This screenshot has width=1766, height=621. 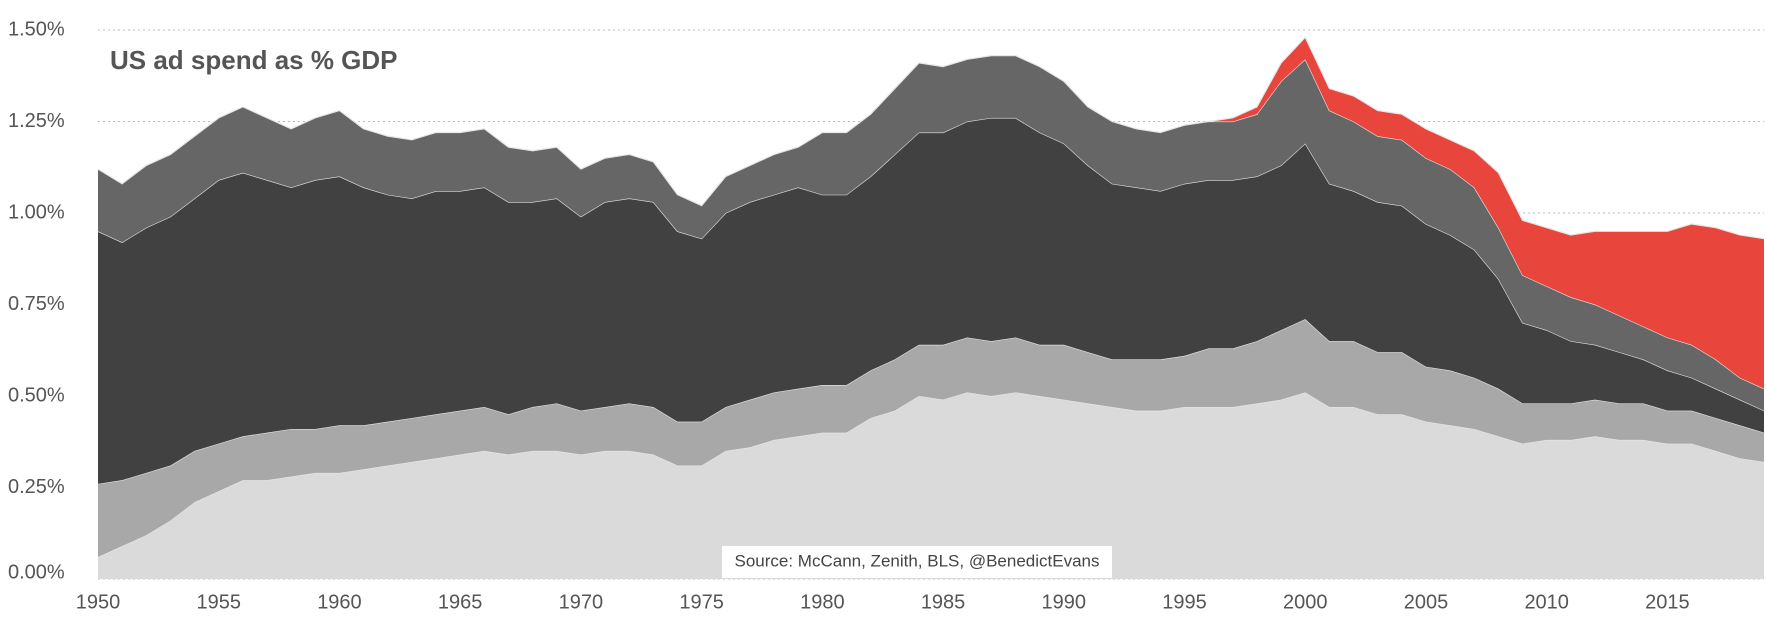 What do you see at coordinates (36, 572) in the screenshot?
I see `y-tick-label: 0.00%` at bounding box center [36, 572].